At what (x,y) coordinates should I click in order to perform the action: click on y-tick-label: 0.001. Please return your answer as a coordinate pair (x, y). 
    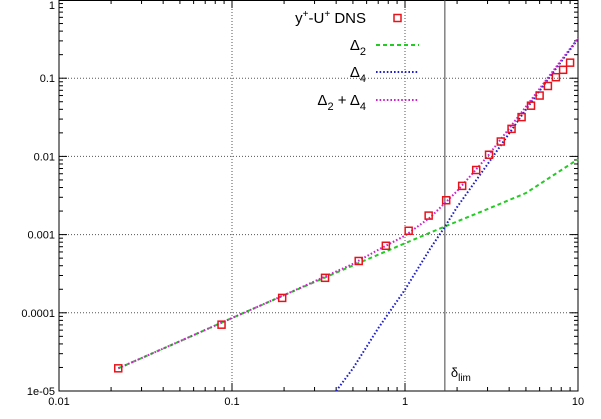
    Looking at the image, I should click on (41, 236).